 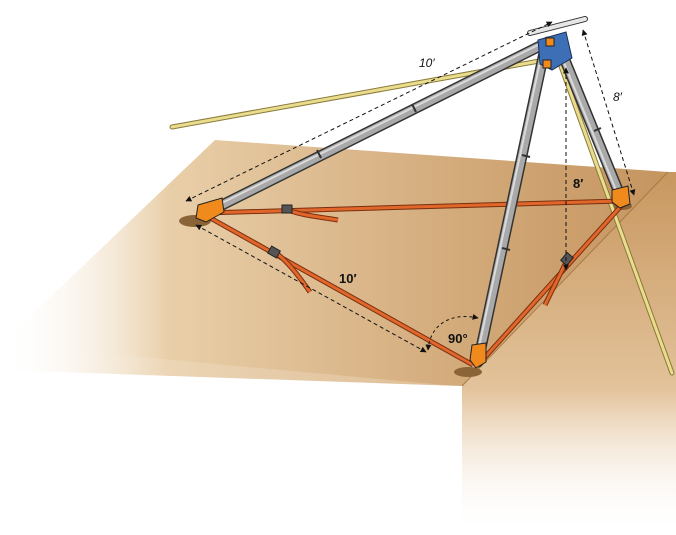 What do you see at coordinates (427, 63) in the screenshot?
I see `label-leg-length-top: 10′` at bounding box center [427, 63].